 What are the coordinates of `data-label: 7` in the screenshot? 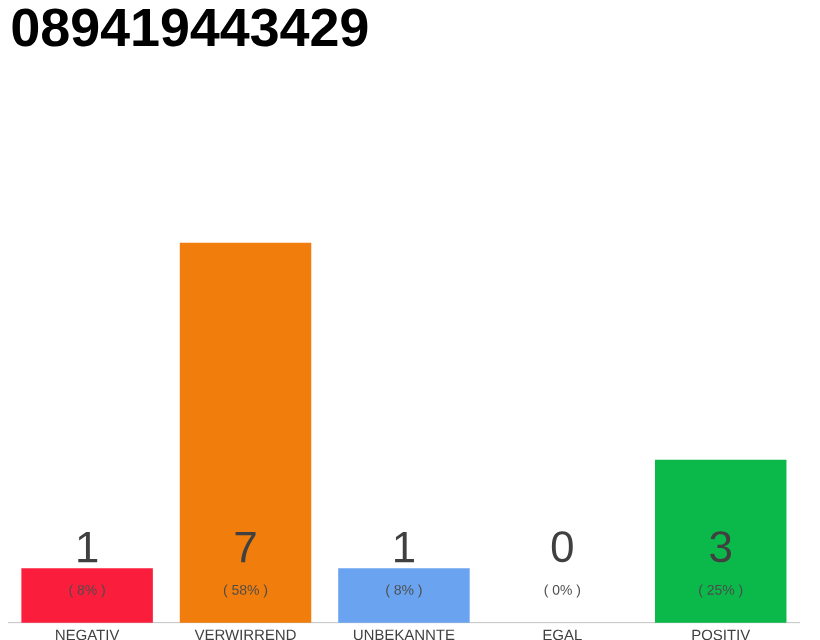 It's located at (245, 547).